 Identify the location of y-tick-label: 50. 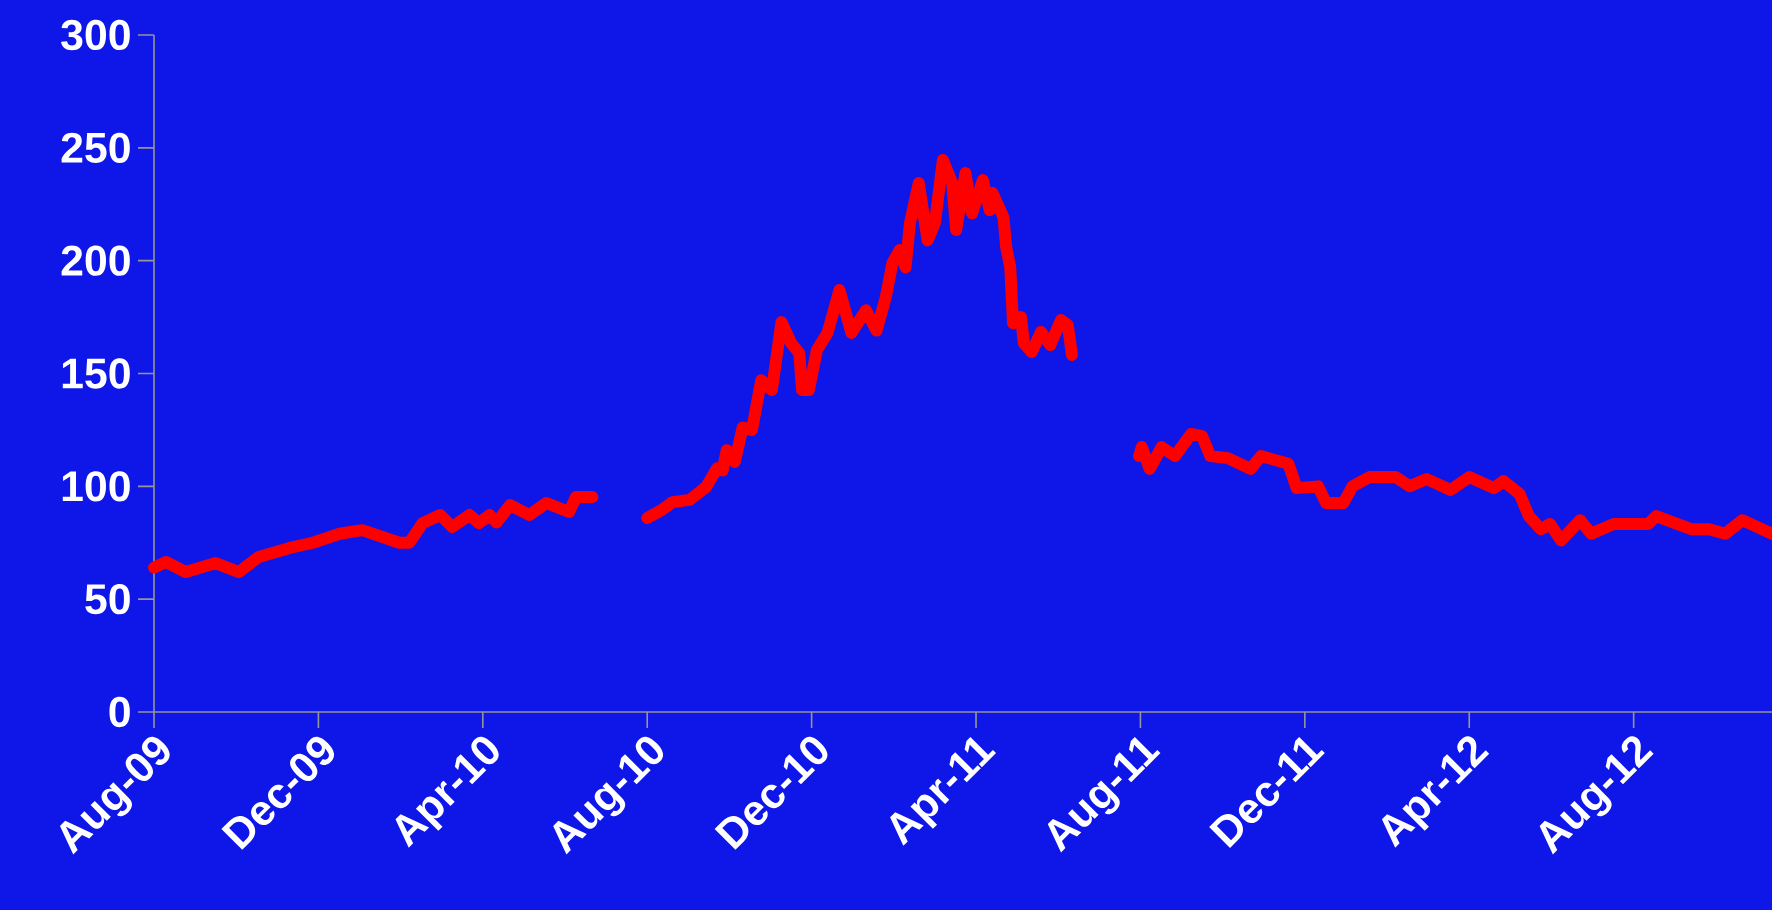
(107, 599).